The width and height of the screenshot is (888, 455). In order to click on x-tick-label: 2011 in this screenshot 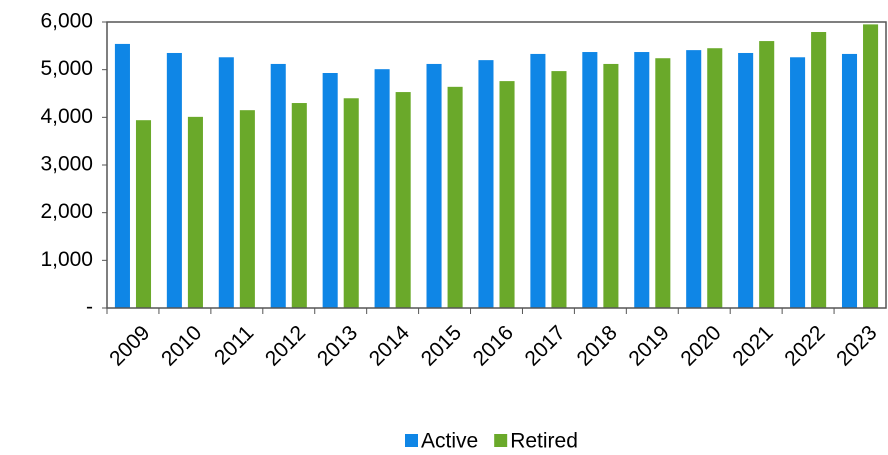, I will do `click(234, 345)`.